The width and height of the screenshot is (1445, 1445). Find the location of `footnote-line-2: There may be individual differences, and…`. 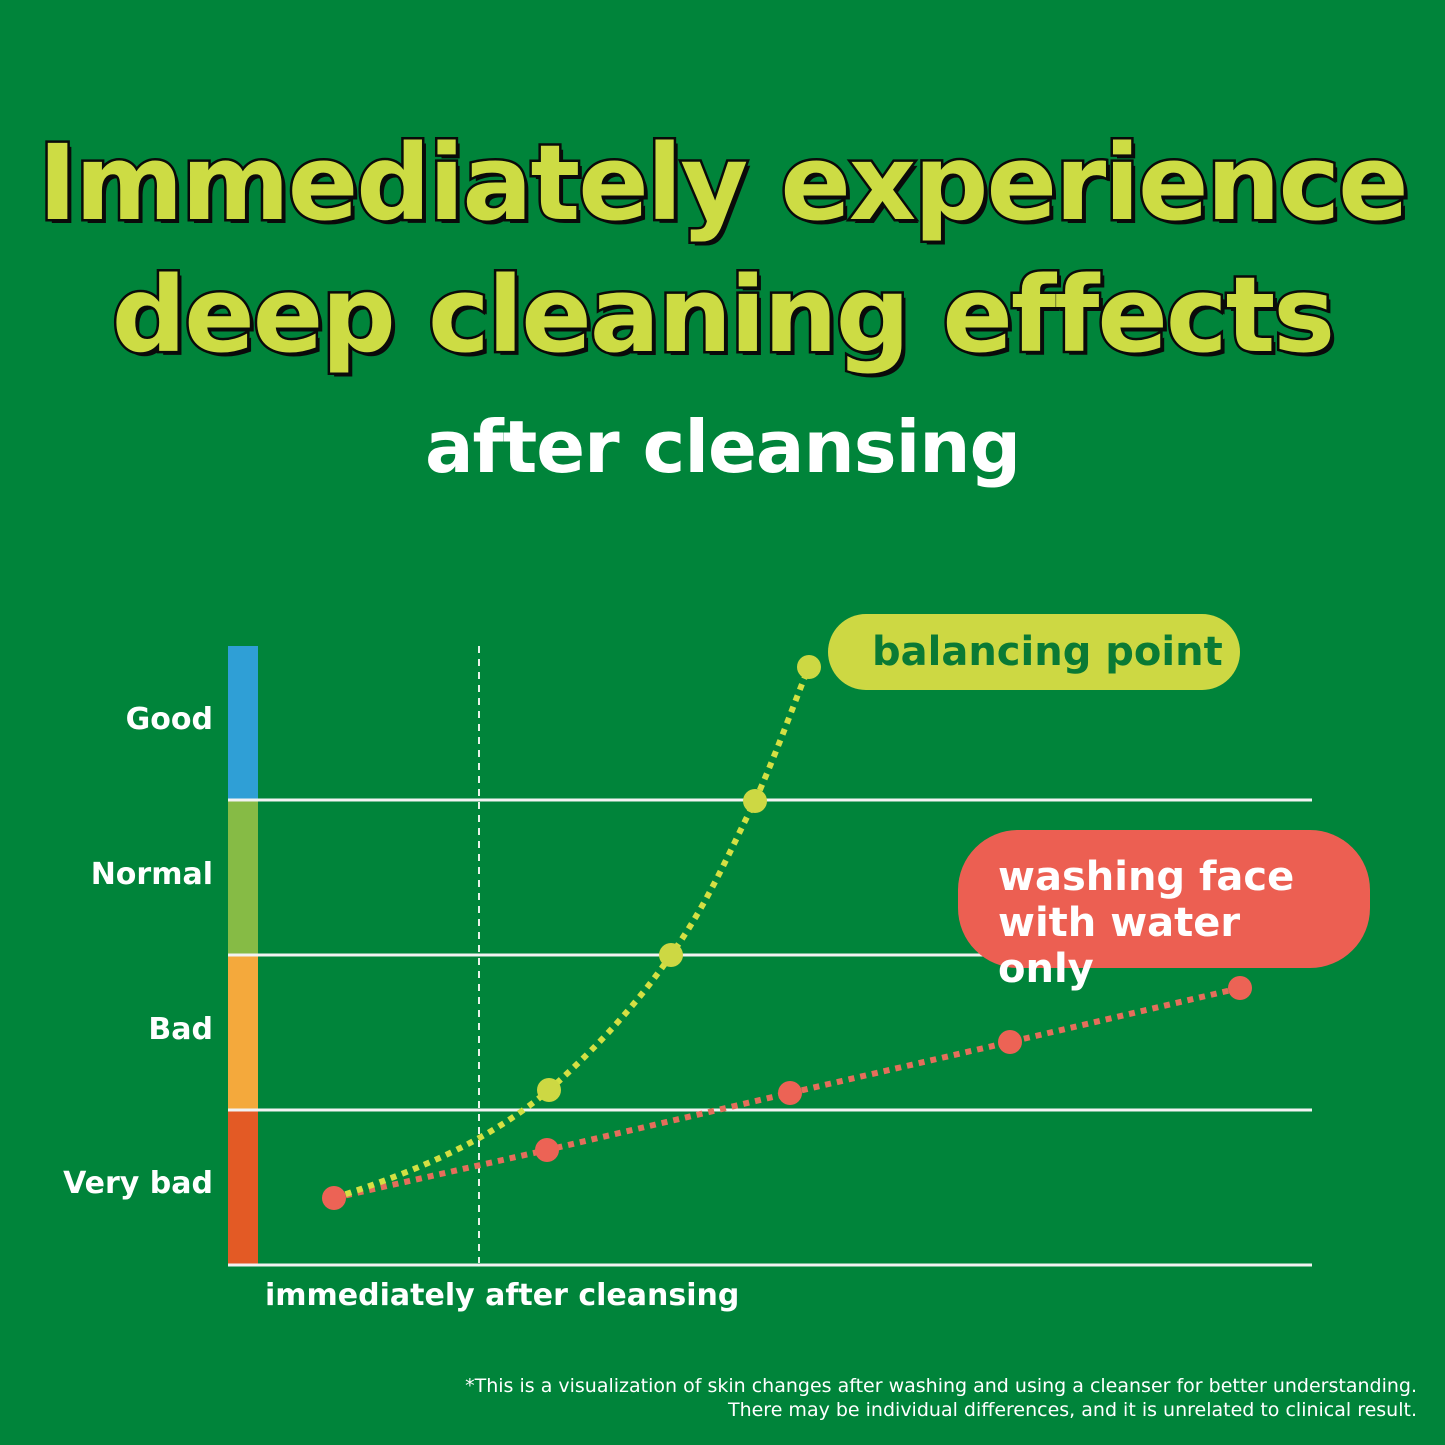

footnote-line-2: There may be individual differences, and… is located at coordinates (1072, 1410).